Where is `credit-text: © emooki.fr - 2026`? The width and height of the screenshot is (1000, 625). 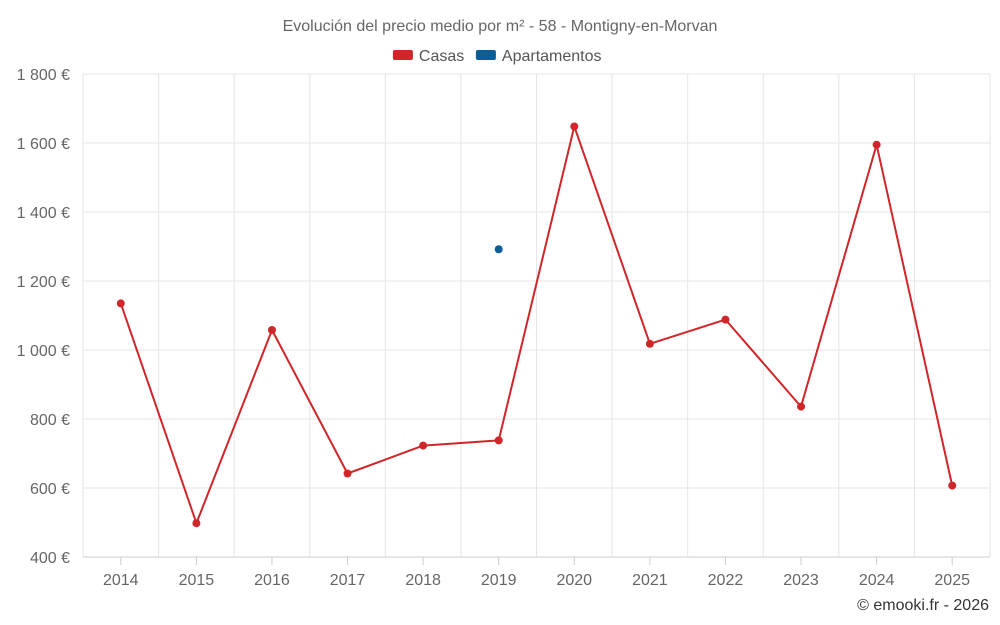
credit-text: © emooki.fr - 2026 is located at coordinates (923, 605).